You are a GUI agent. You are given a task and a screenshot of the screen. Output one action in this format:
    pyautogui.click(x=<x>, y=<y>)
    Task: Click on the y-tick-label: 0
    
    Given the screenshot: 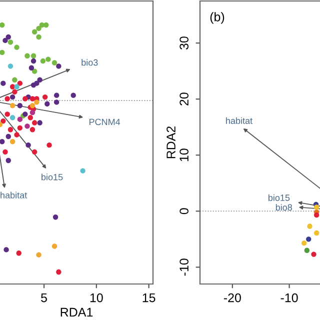 What is the action you would take?
    pyautogui.click(x=184, y=211)
    